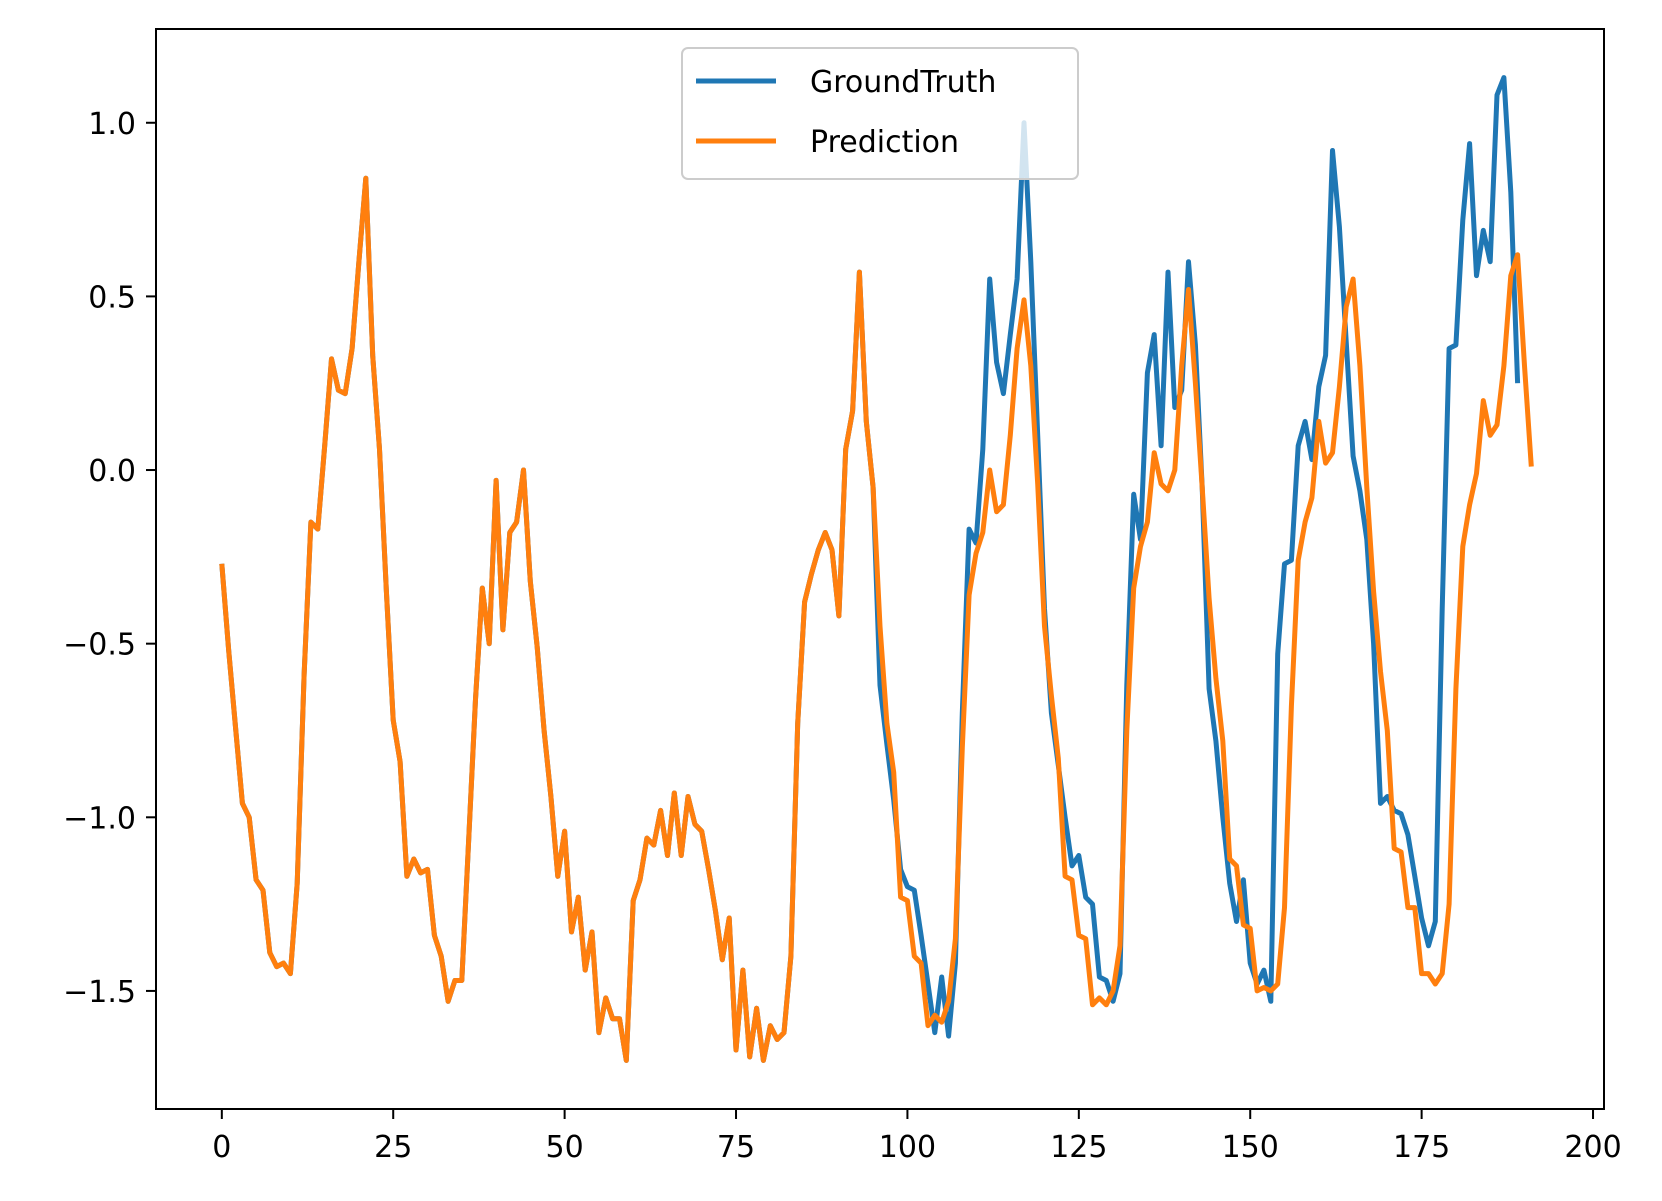  Describe the element at coordinates (112, 297) in the screenshot. I see `y-tick-label: 0.5` at that location.